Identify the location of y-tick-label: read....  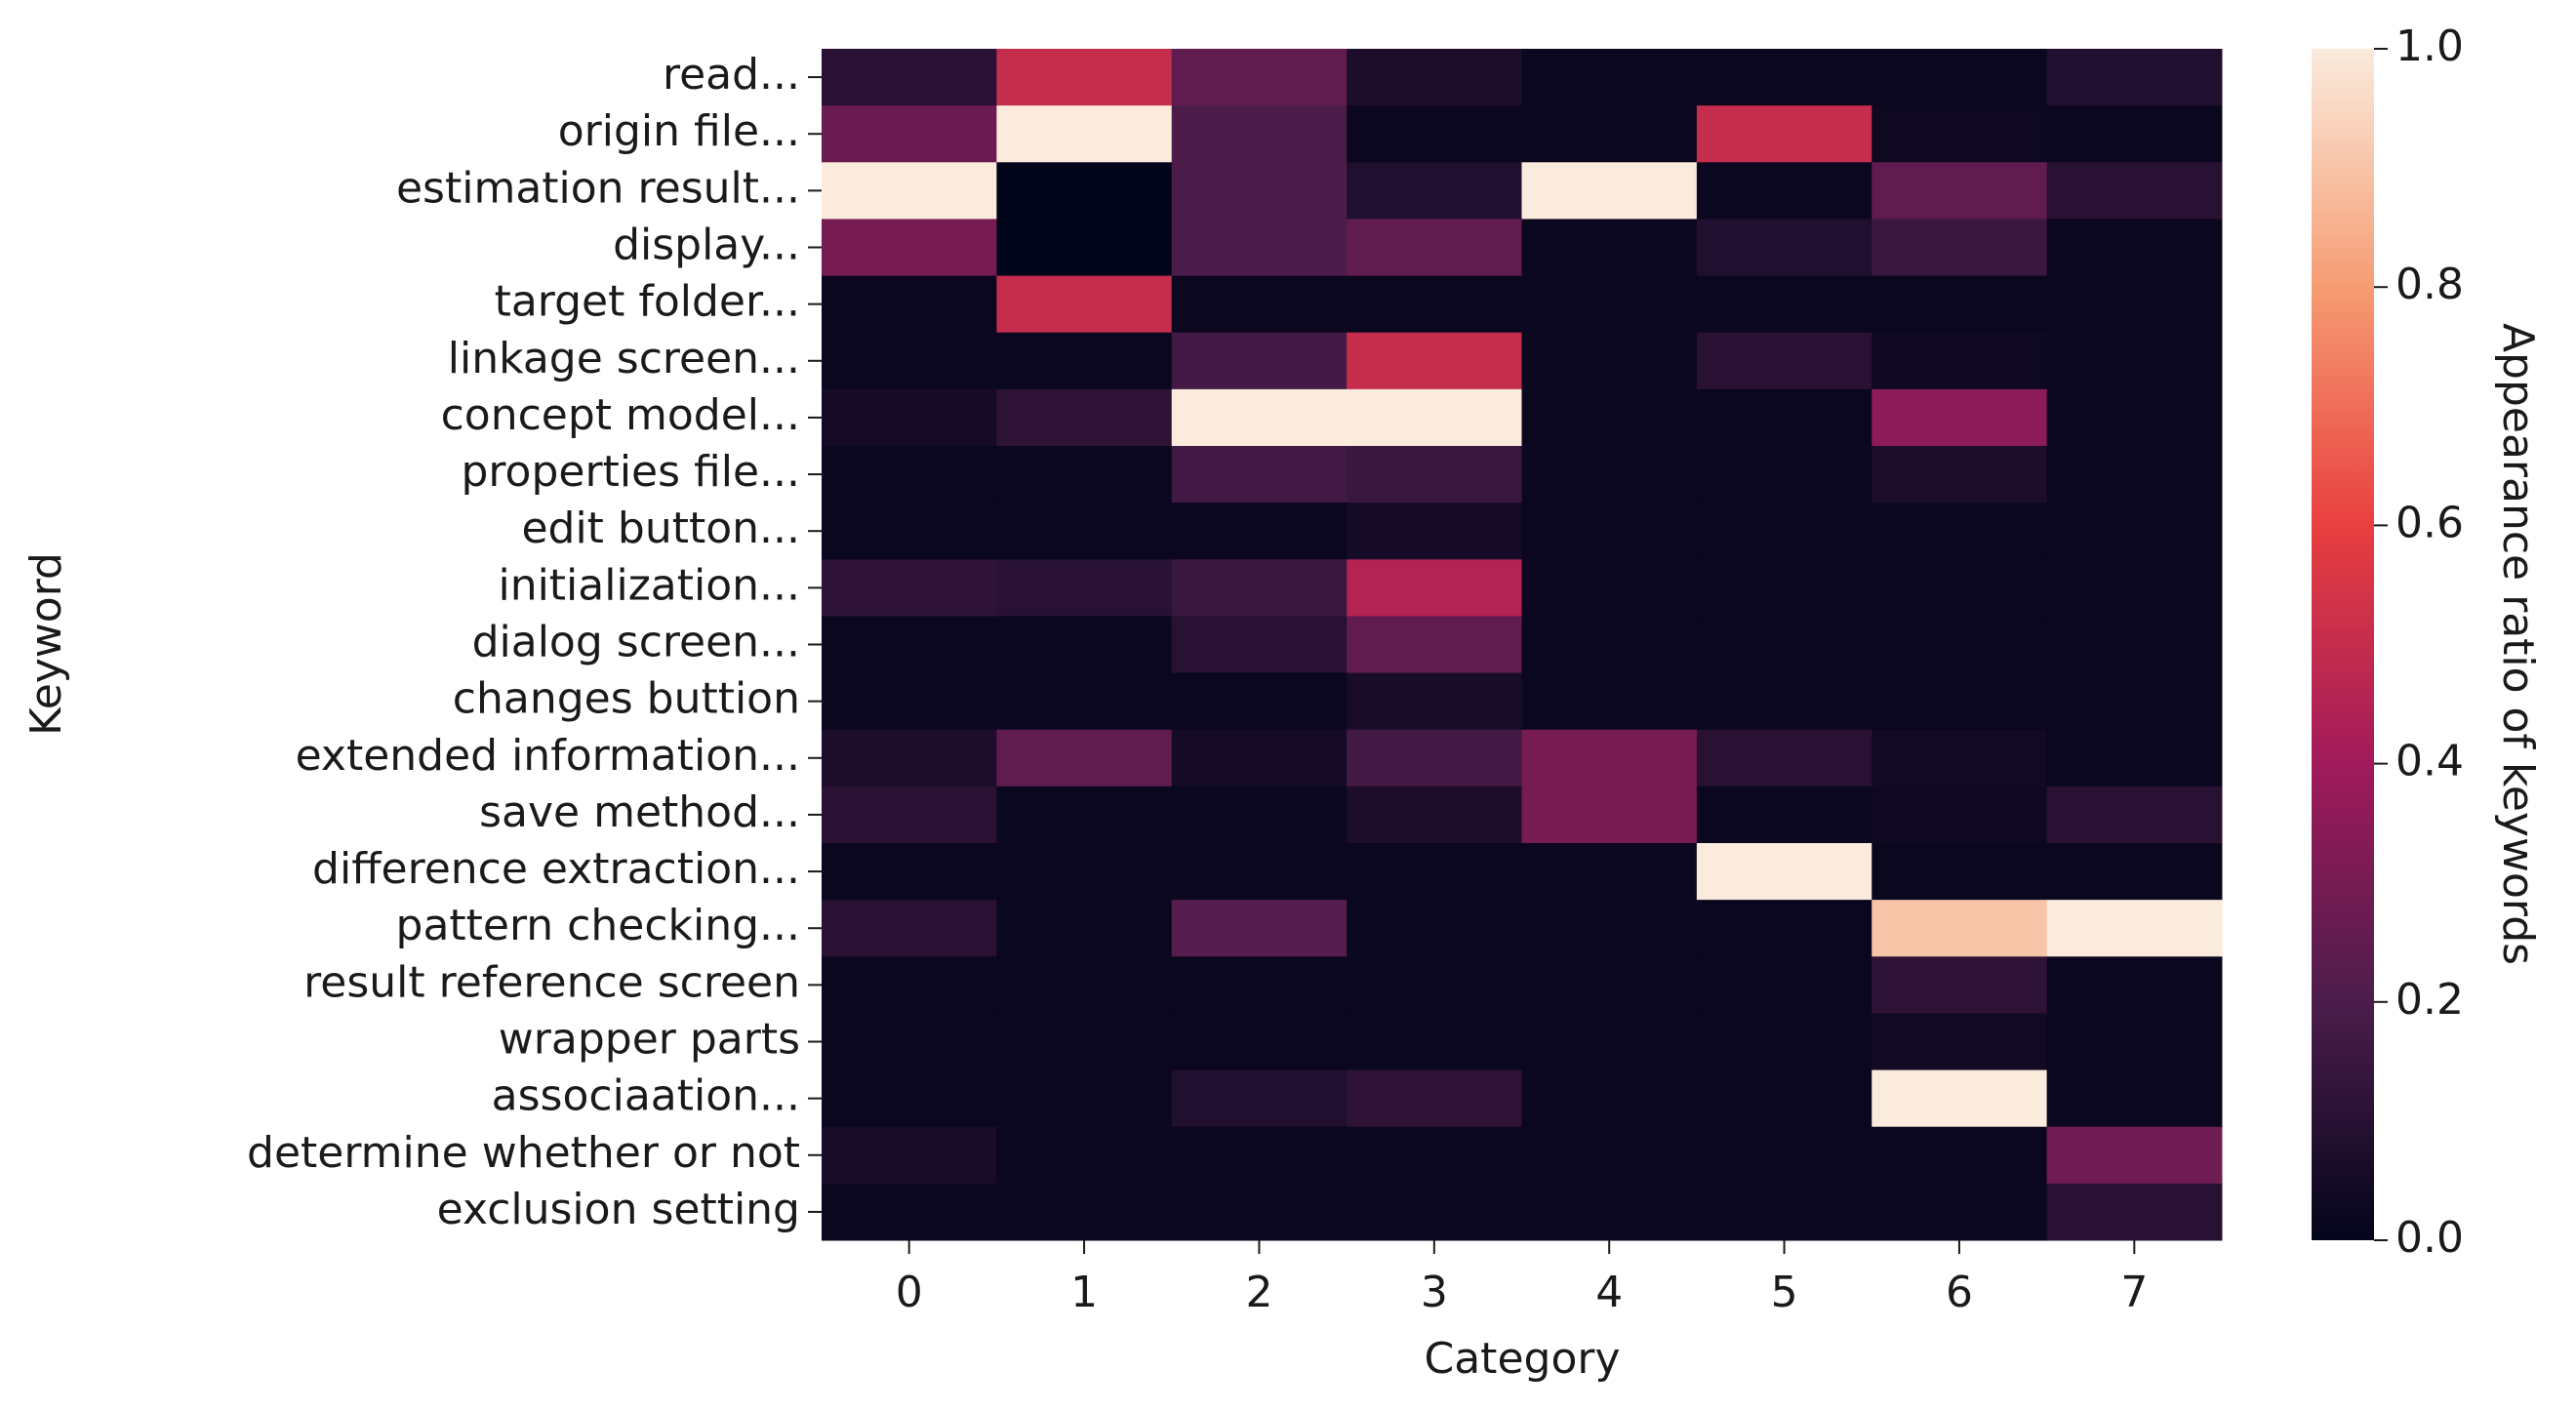
(731, 75).